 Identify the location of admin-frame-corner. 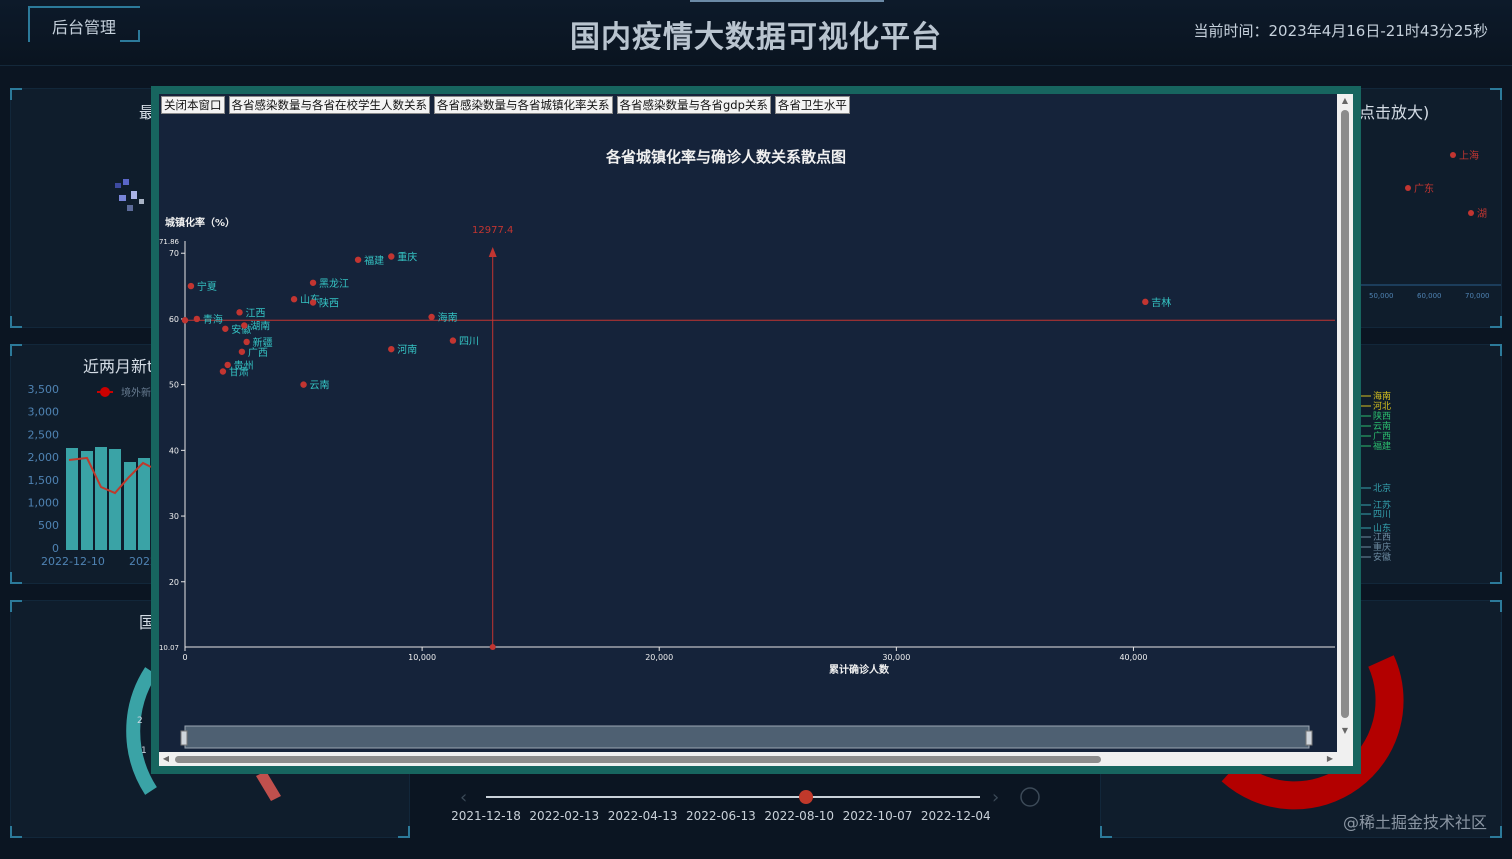
(130, 36).